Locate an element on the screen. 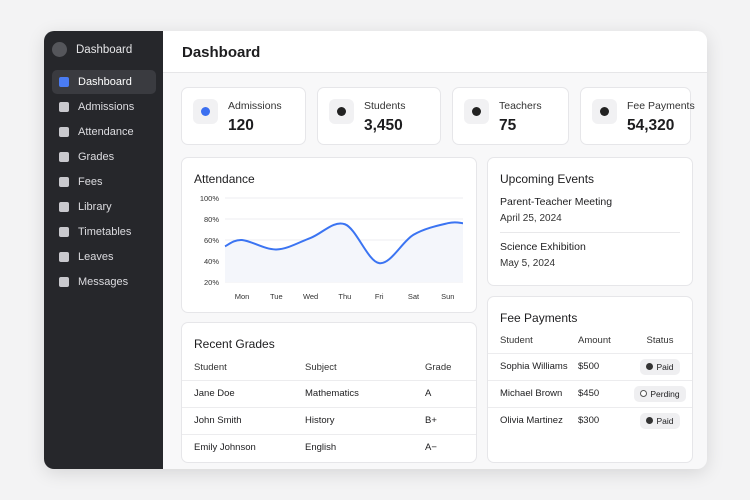 The height and width of the screenshot is (500, 750). table-cell: $500 is located at coordinates (603, 367).